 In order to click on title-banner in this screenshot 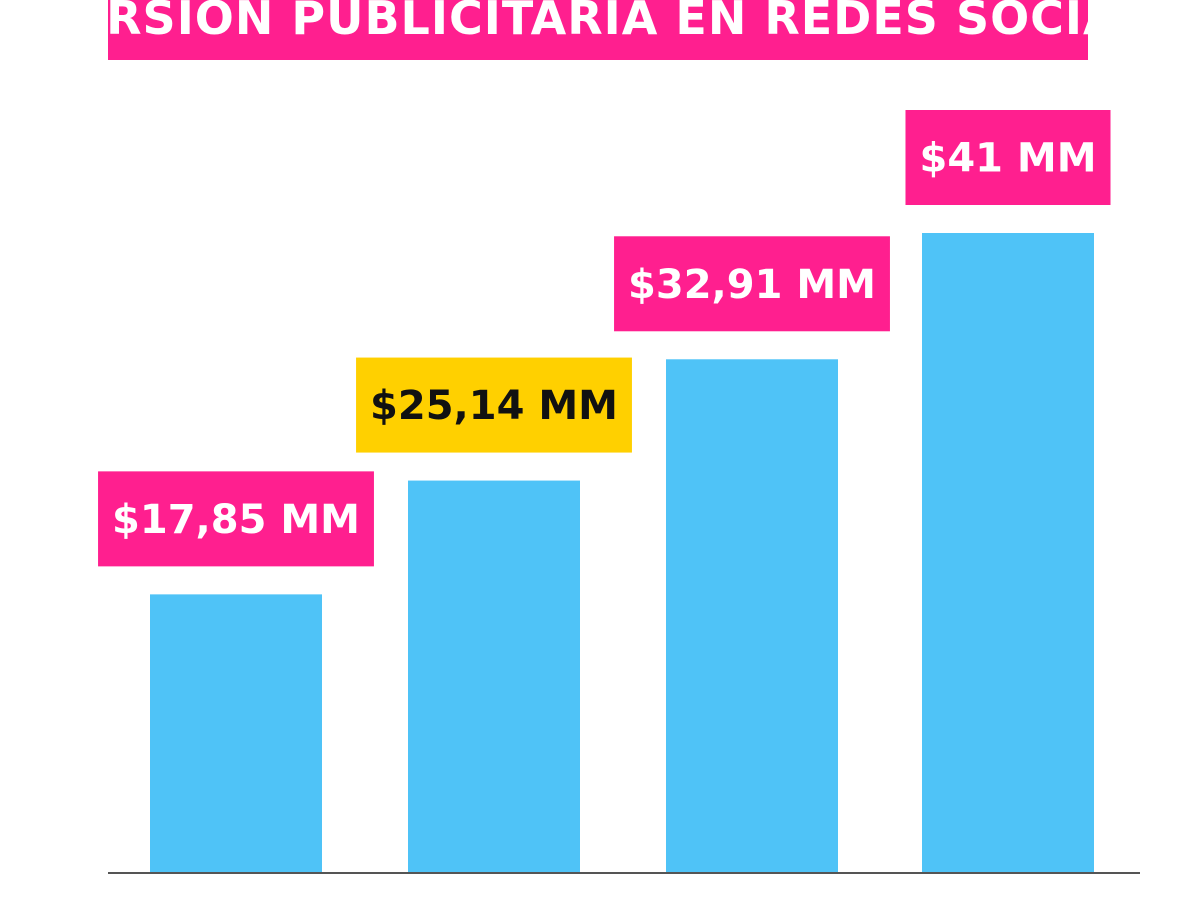, I will do `click(598, 30)`.